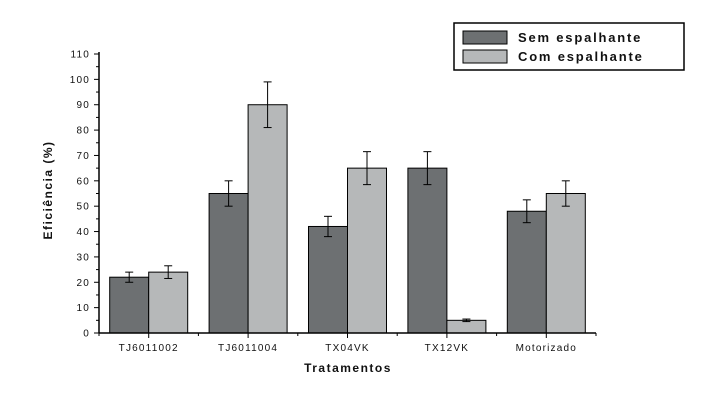  What do you see at coordinates (83, 105) in the screenshot?
I see `y-tick-label: 90` at bounding box center [83, 105].